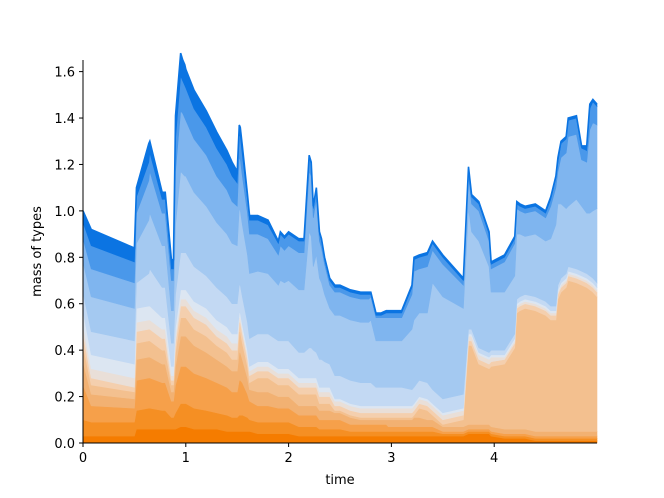 The image size is (664, 498). Describe the element at coordinates (494, 458) in the screenshot. I see `x-tick-label: 4` at that location.